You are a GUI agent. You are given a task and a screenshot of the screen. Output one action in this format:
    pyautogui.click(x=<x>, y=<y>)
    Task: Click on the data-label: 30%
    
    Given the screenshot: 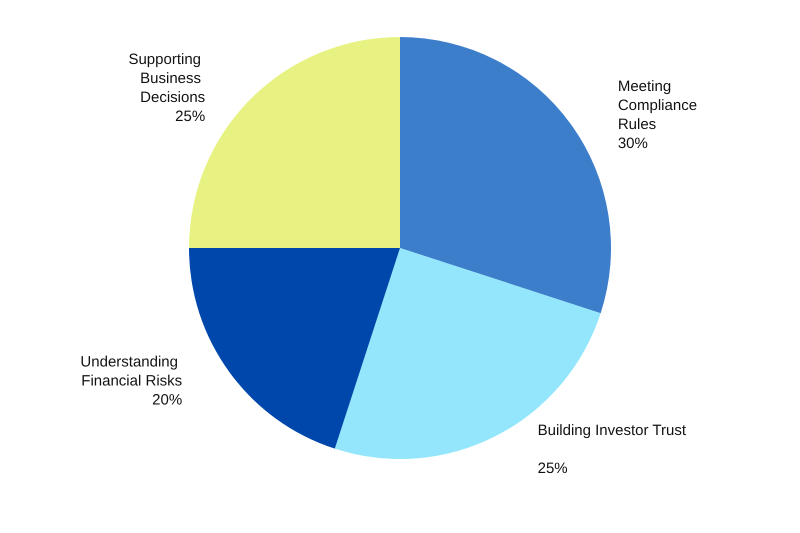 What is the action you would take?
    pyautogui.click(x=633, y=143)
    